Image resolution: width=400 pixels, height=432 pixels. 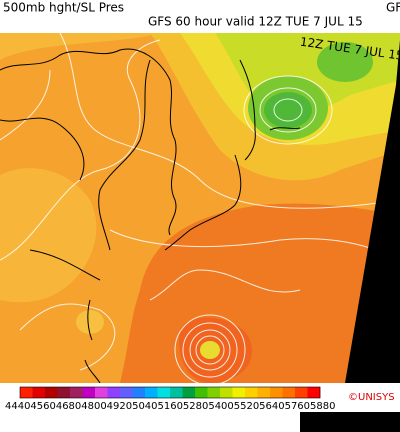 I want to click on legend-label: 4920, so click(x=119, y=406).